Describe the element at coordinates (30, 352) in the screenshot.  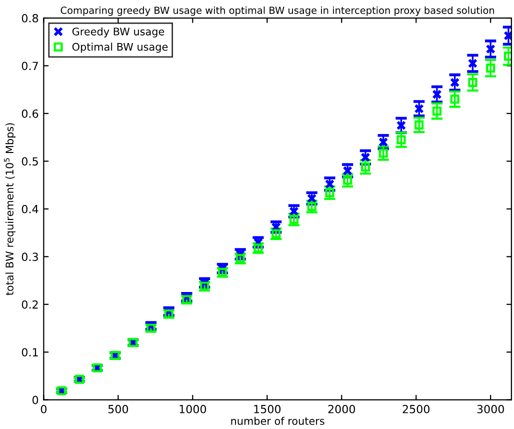
I see `y-tick-label: 0.1` at that location.